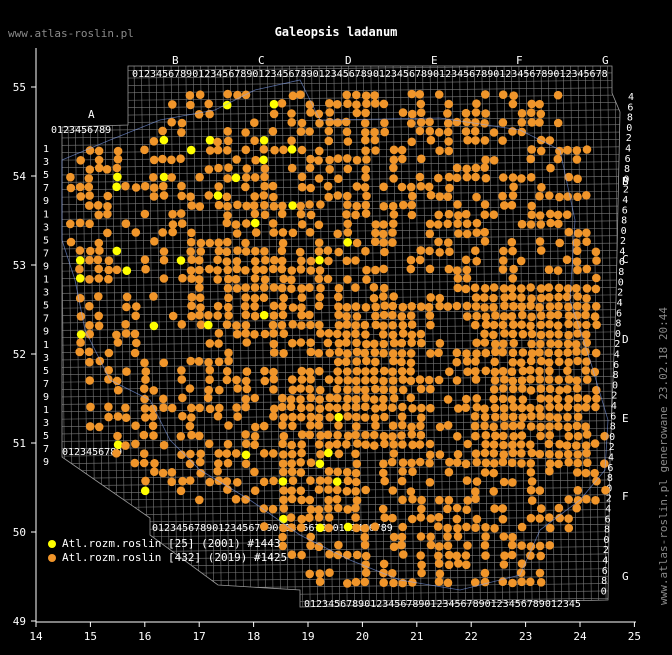 This screenshot has height=655, width=672. I want to click on legend-item-2019: Atl.rozm.roslin [432] (2019) #1425, so click(167, 558).